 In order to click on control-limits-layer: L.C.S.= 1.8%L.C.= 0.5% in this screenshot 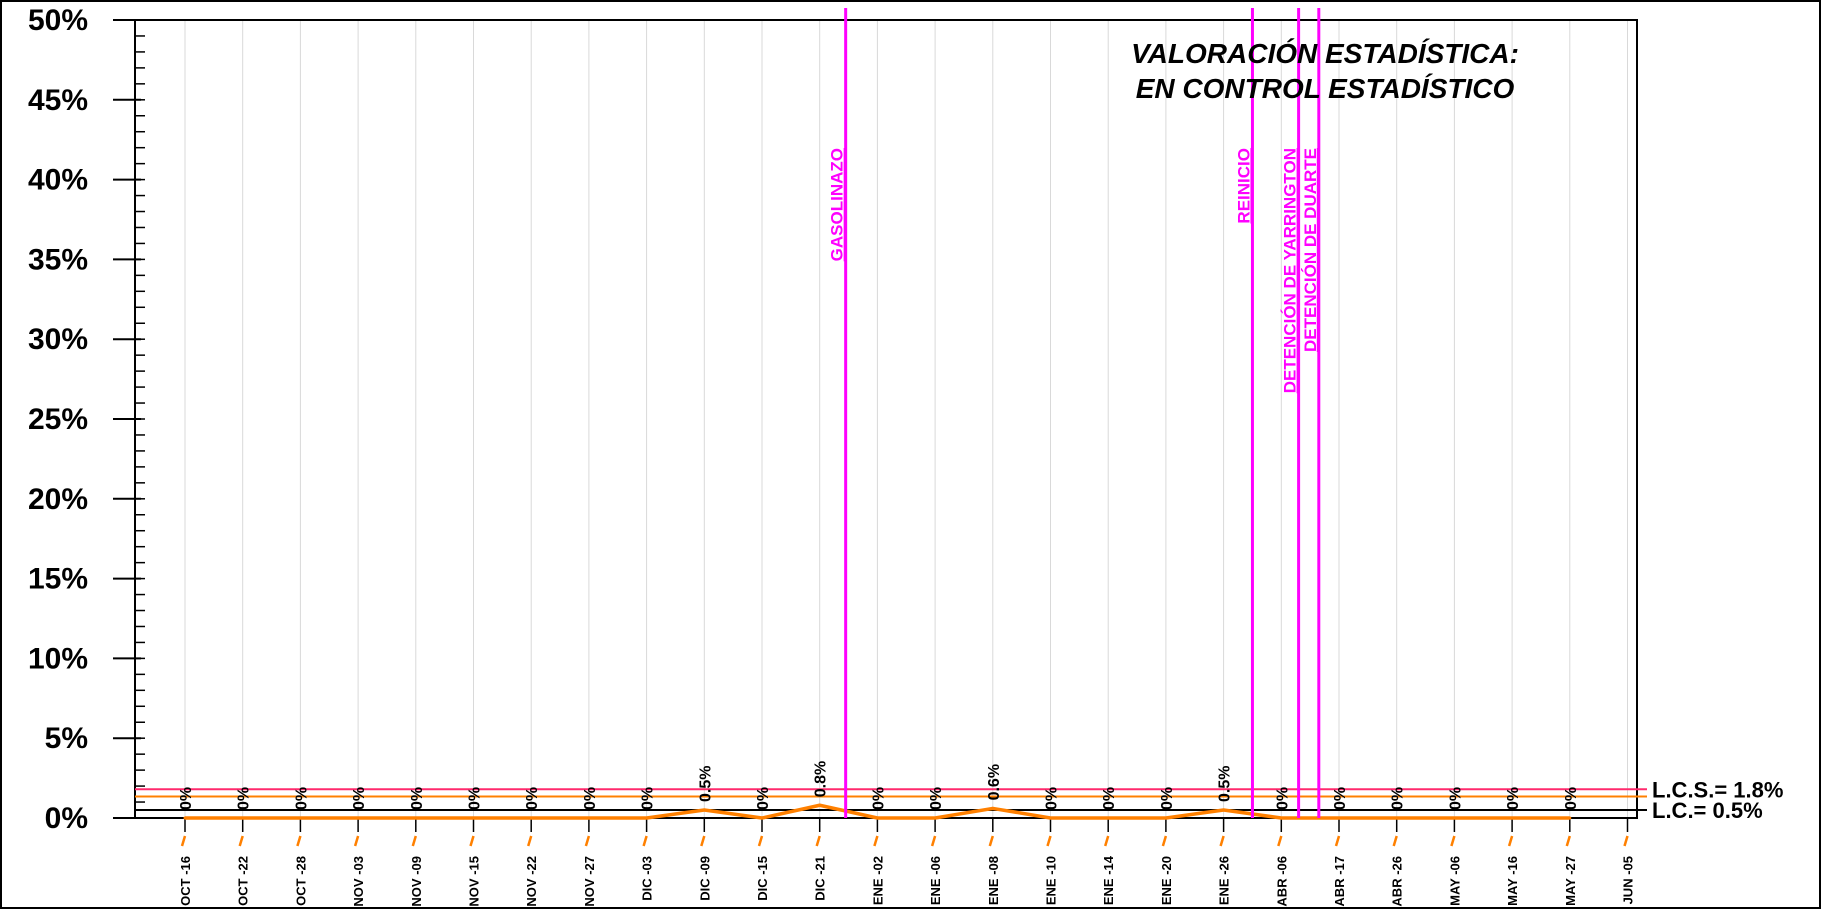, I will do `click(959, 800)`.